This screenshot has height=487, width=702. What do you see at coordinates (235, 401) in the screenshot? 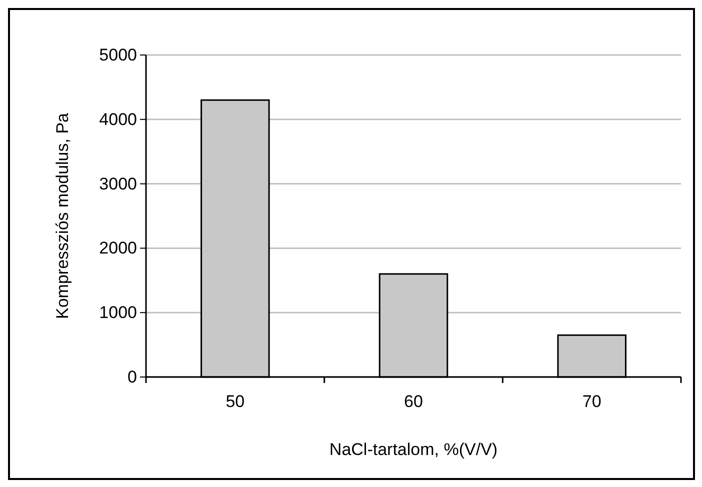
I see `x-tick-label: 50` at bounding box center [235, 401].